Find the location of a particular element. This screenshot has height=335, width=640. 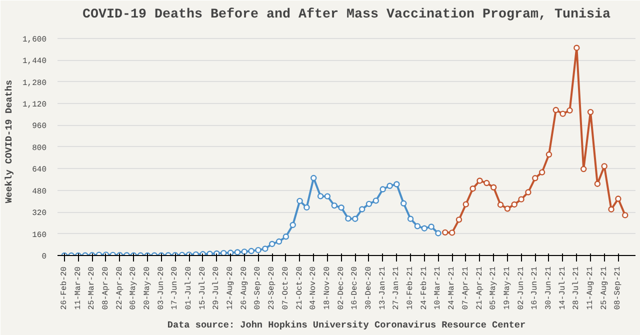

x-tick-label: 07-Apr-21 is located at coordinates (465, 288).